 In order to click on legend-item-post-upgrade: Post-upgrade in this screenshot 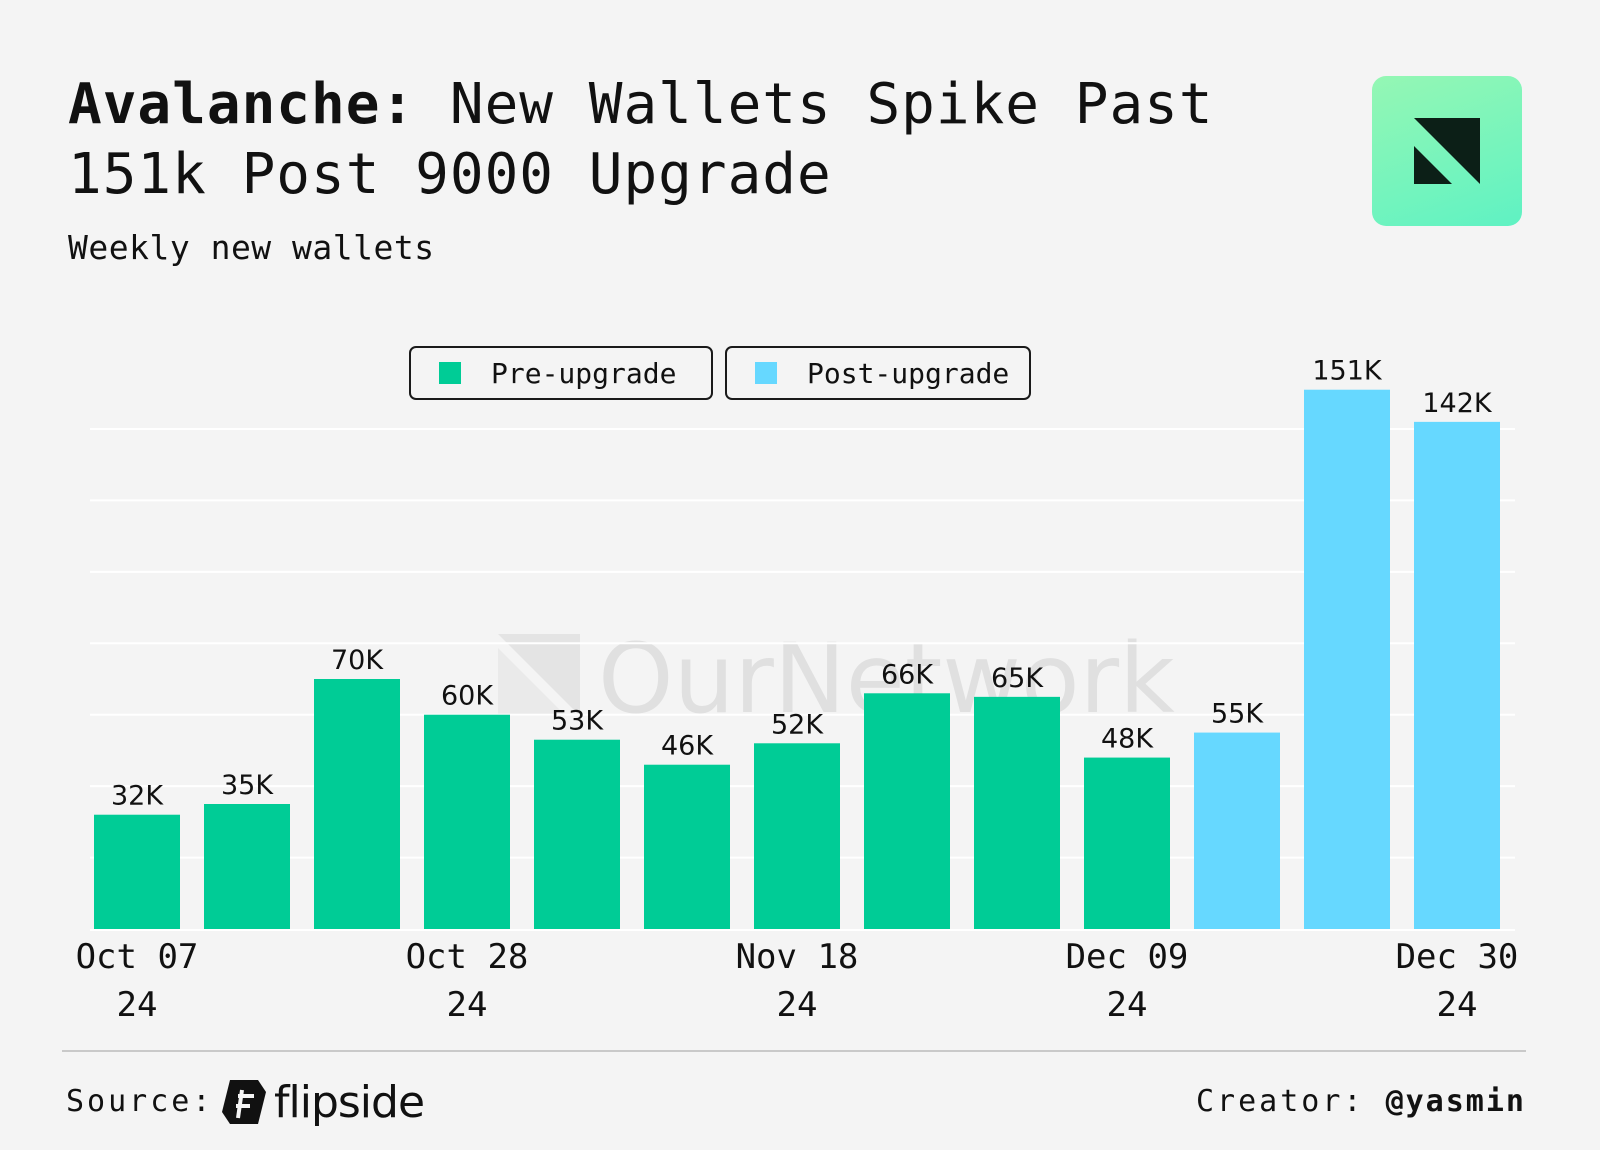, I will do `click(878, 373)`.